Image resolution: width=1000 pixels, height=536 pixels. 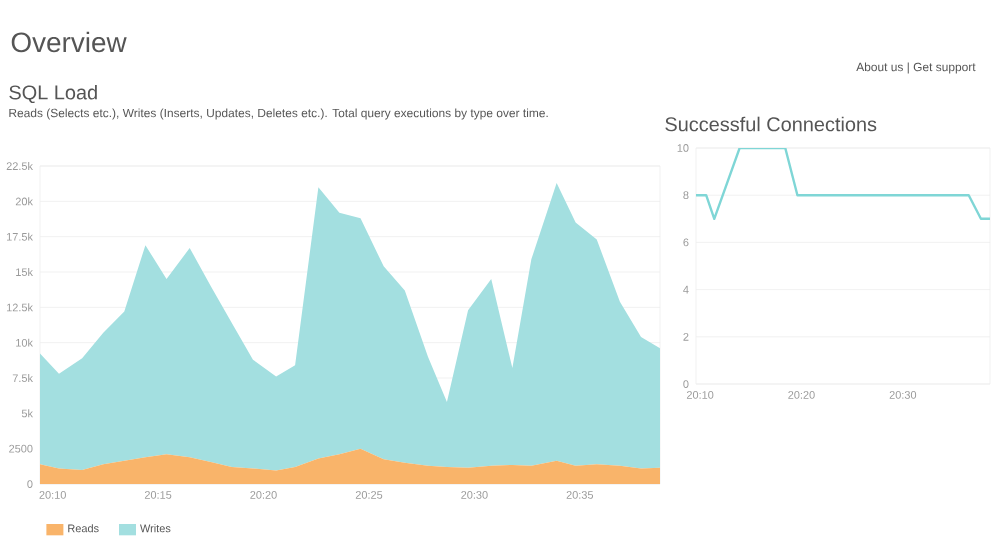 I want to click on chart-title: SQL Load, so click(x=53, y=94).